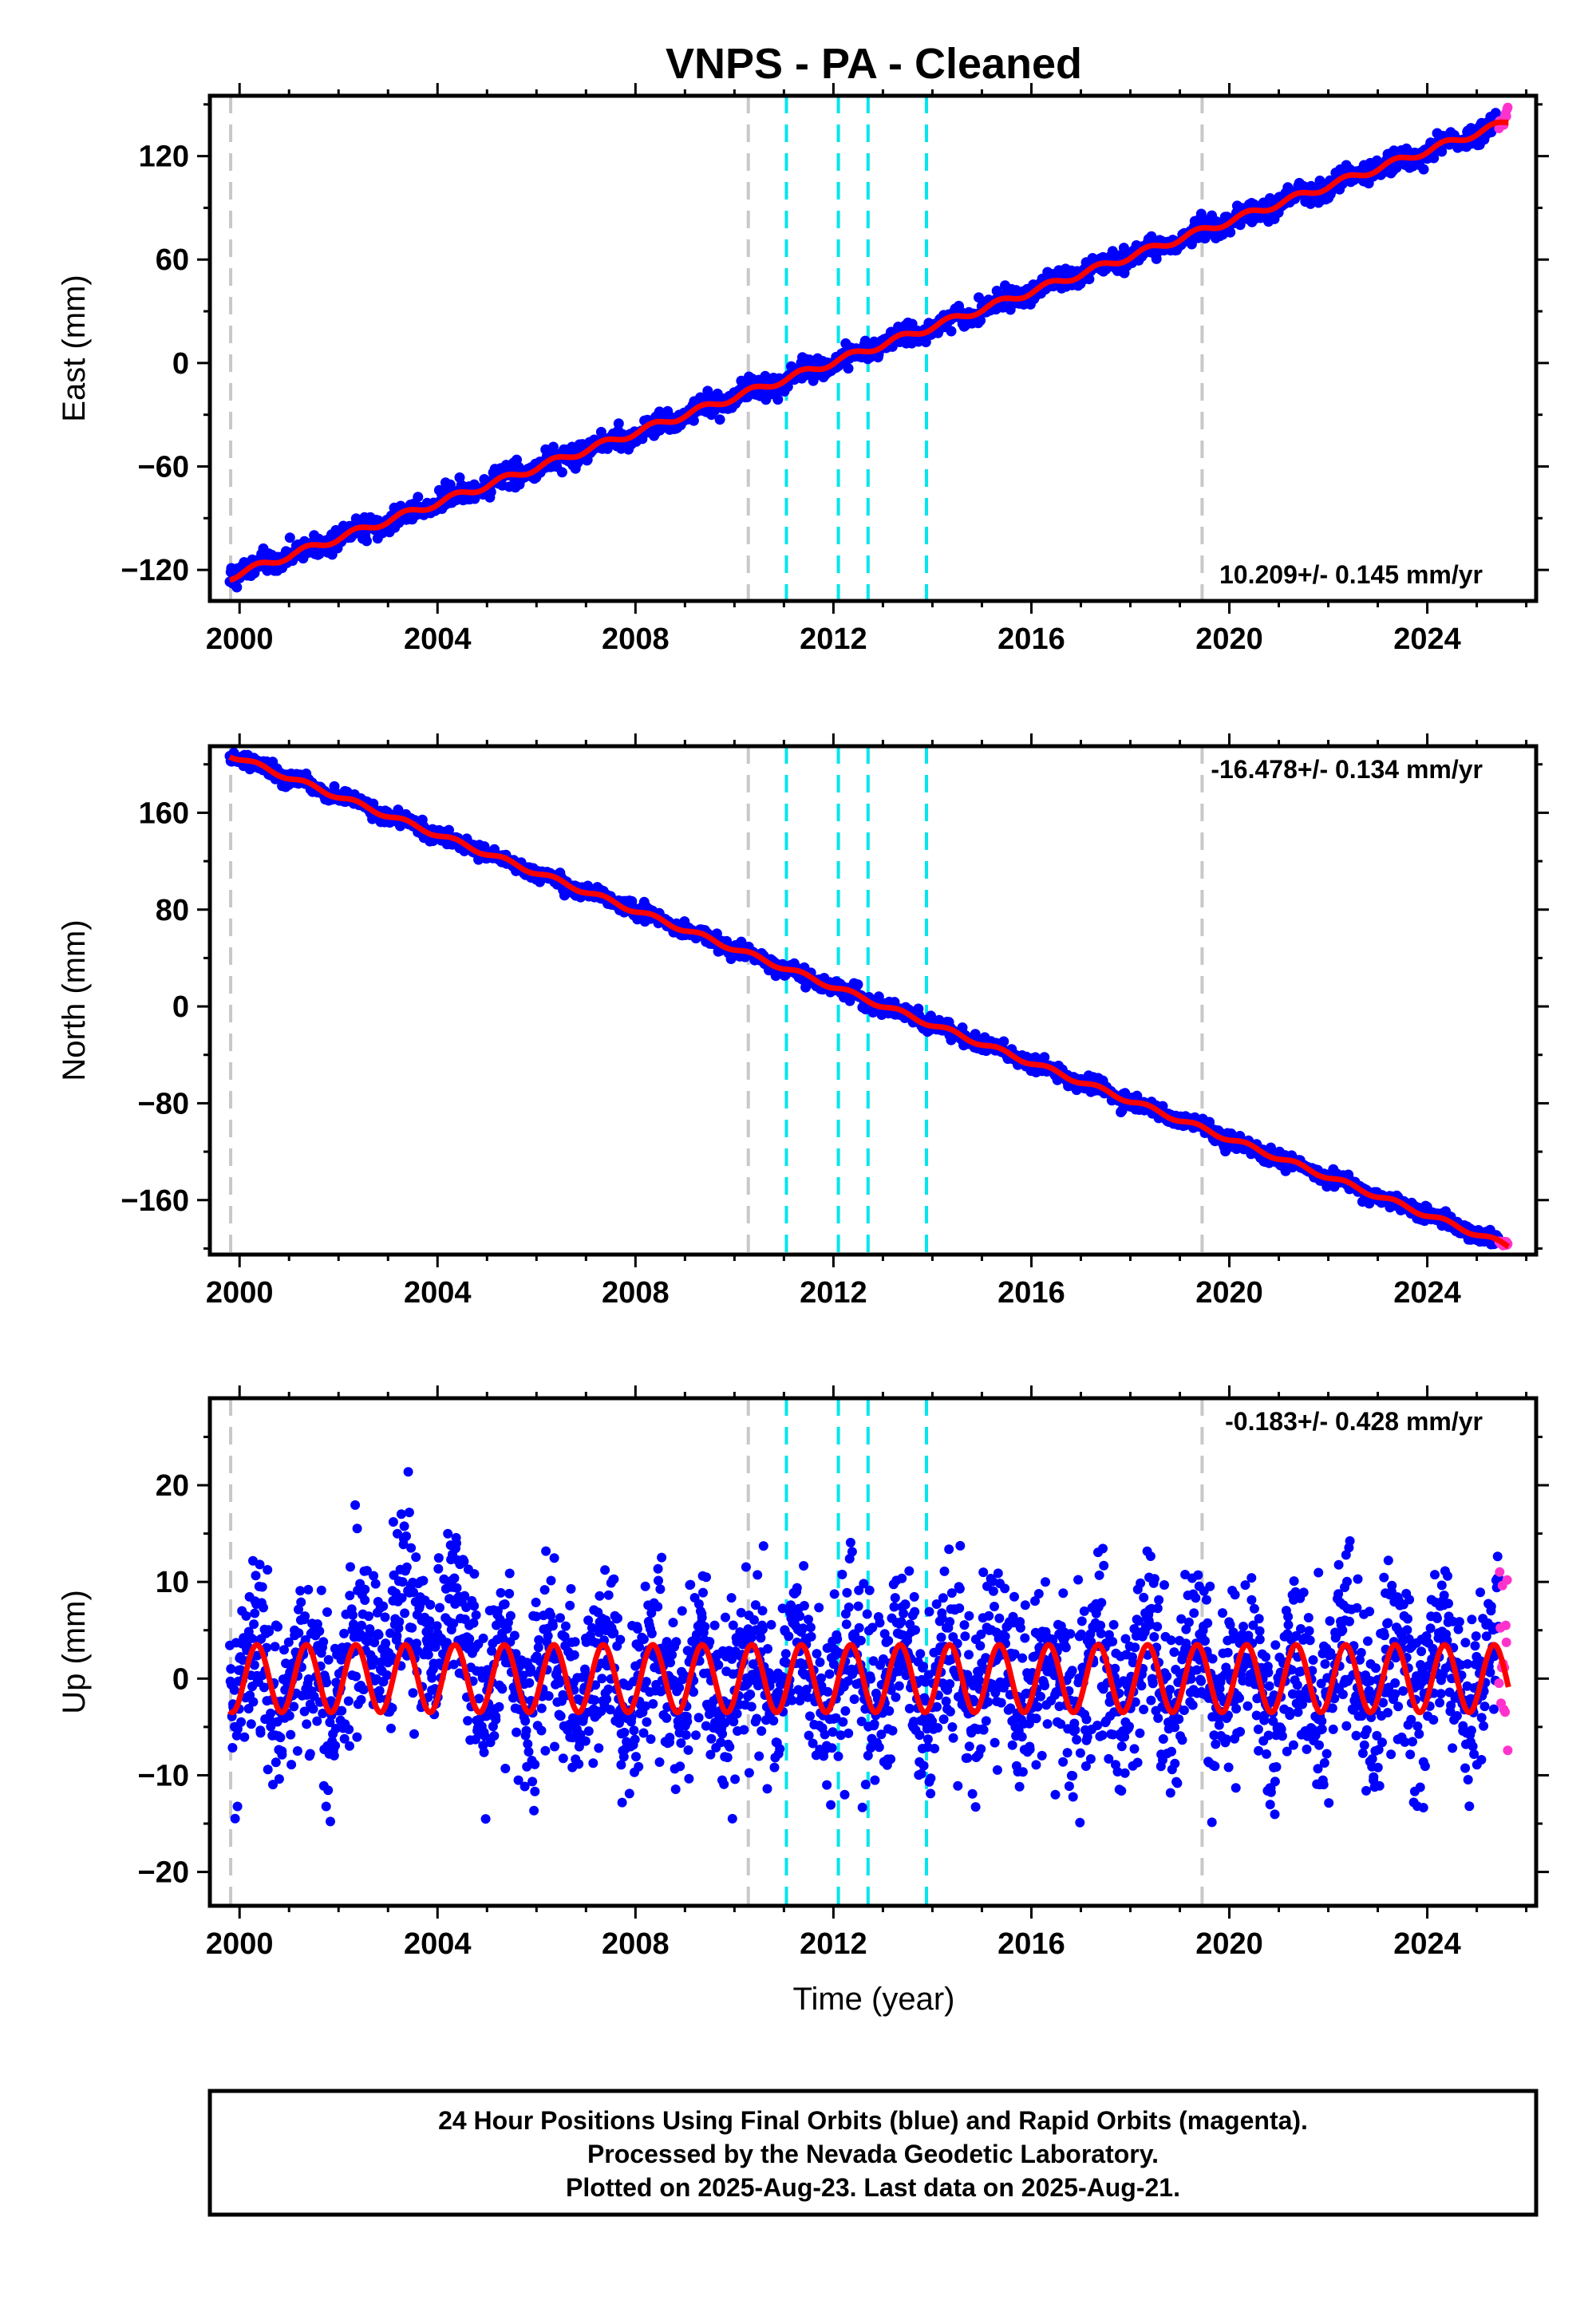  What do you see at coordinates (1229, 1293) in the screenshot?
I see `x-tick-label: 2020` at bounding box center [1229, 1293].